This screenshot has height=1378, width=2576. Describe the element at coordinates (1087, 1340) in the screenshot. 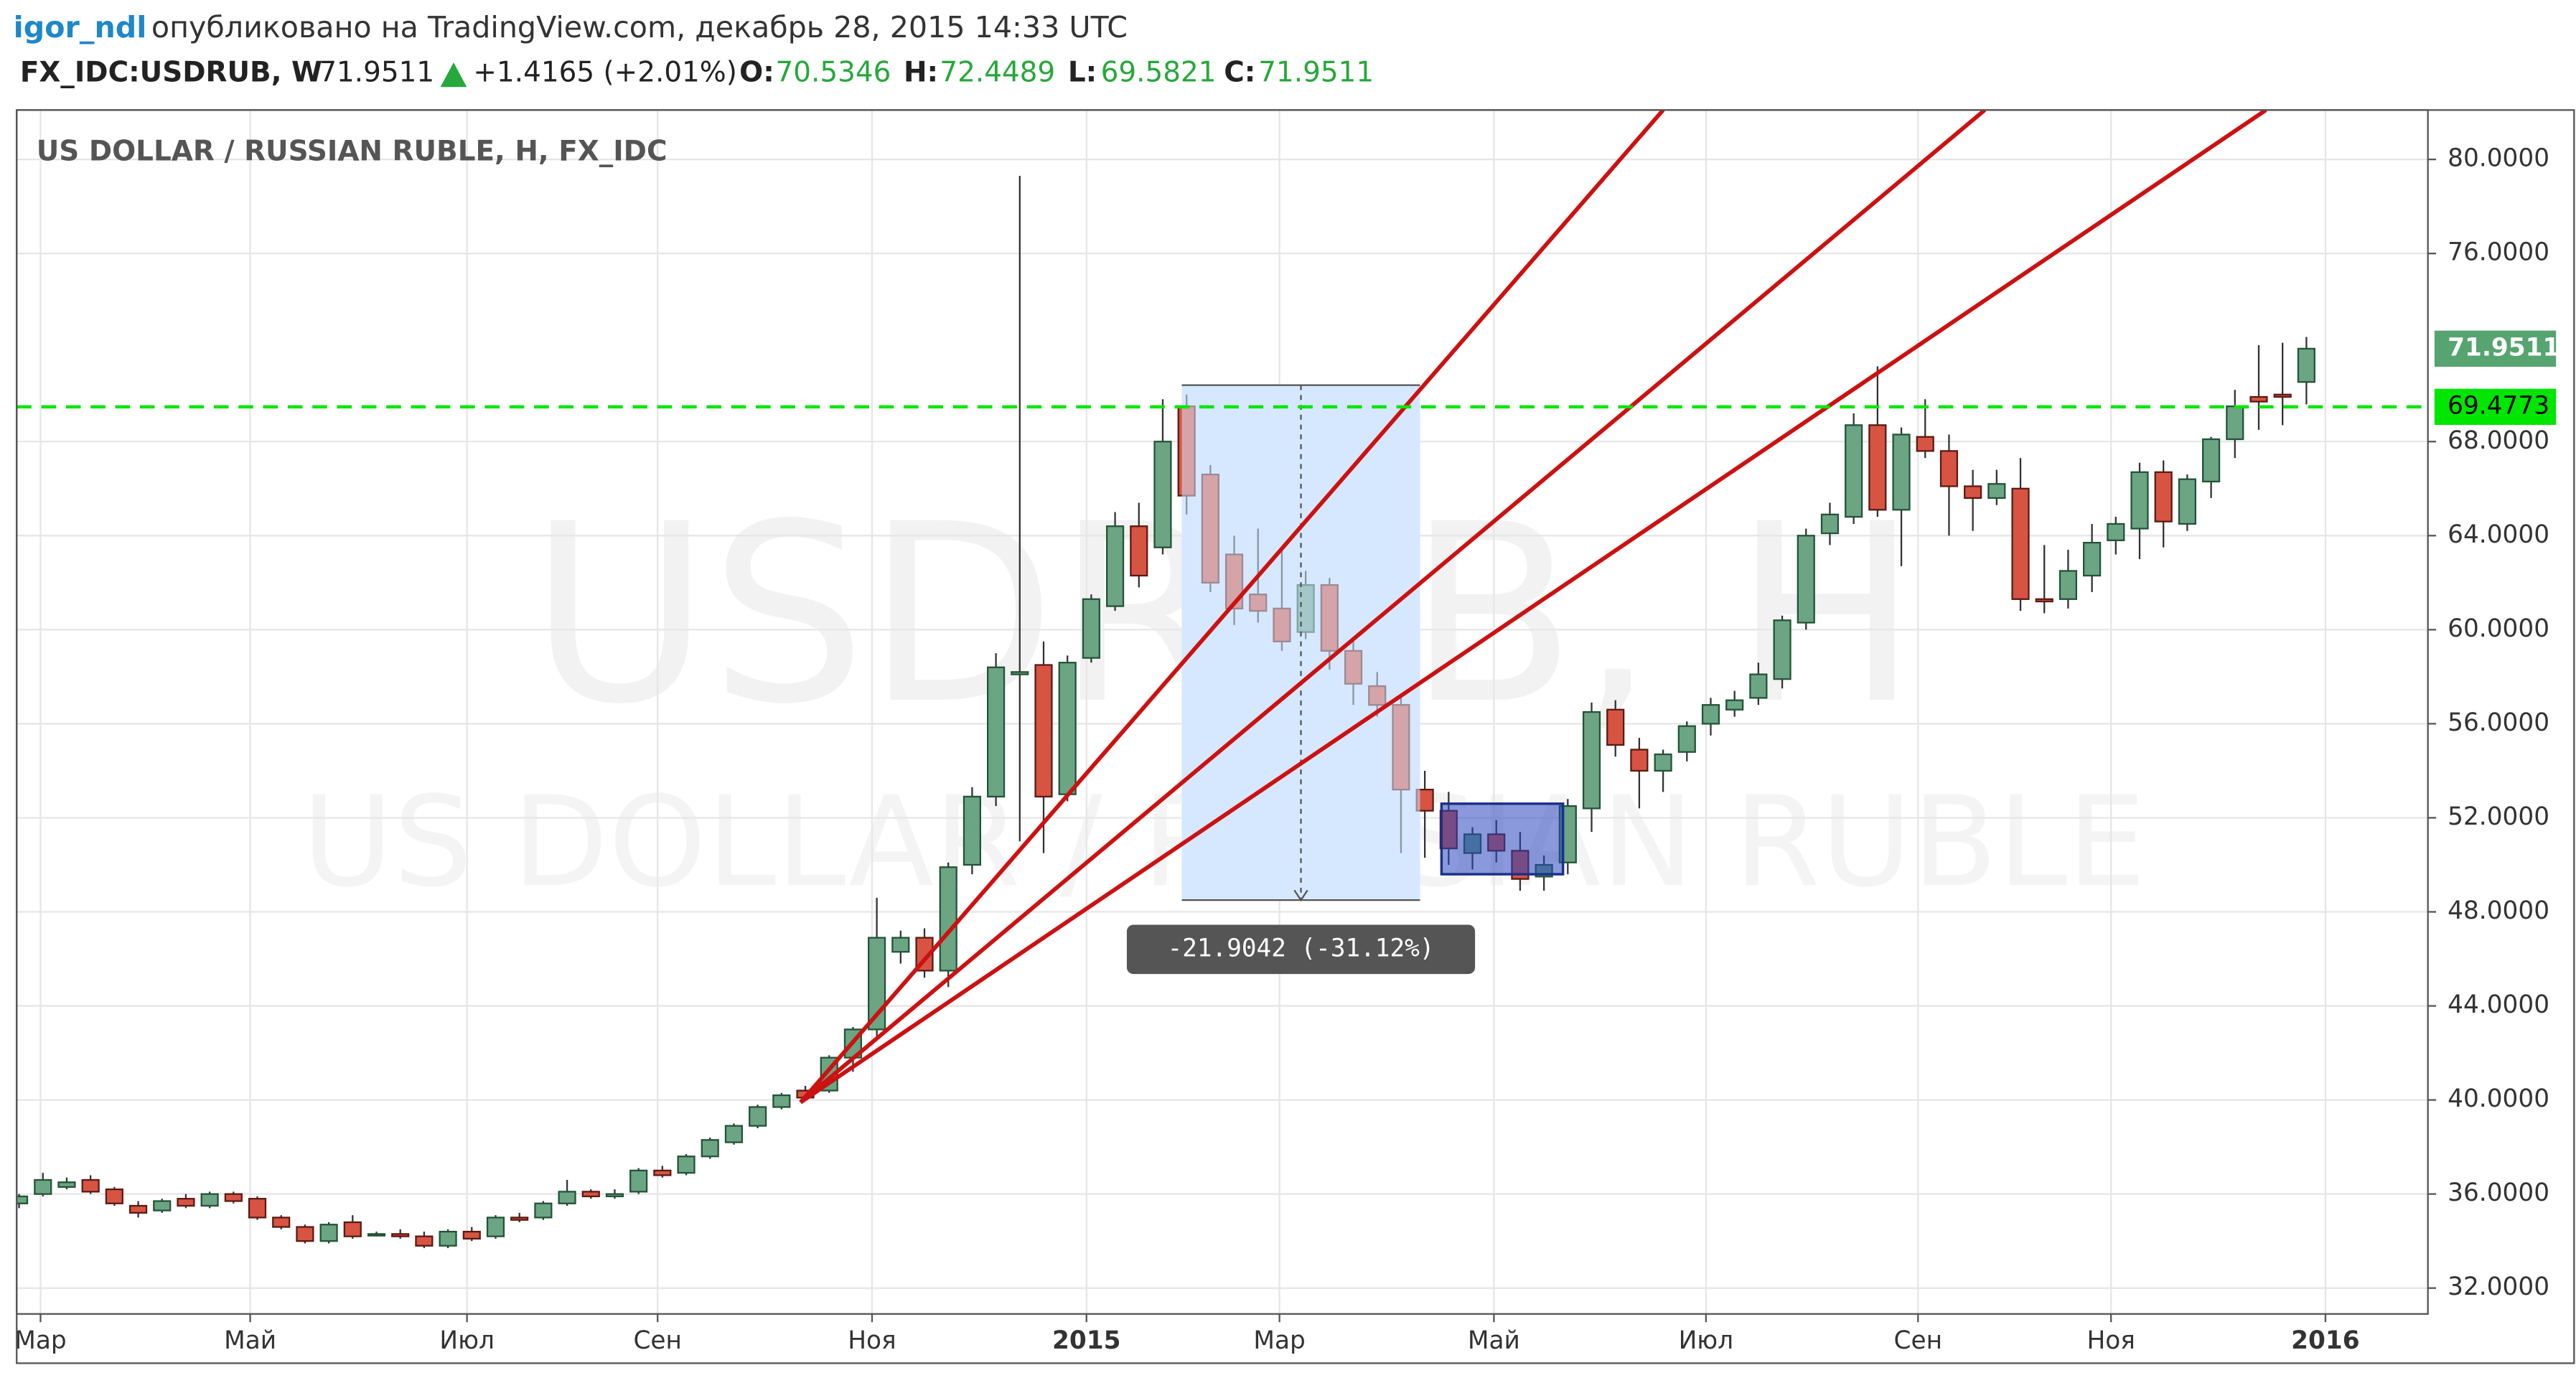

I see `x-tick-label: 2015` at that location.